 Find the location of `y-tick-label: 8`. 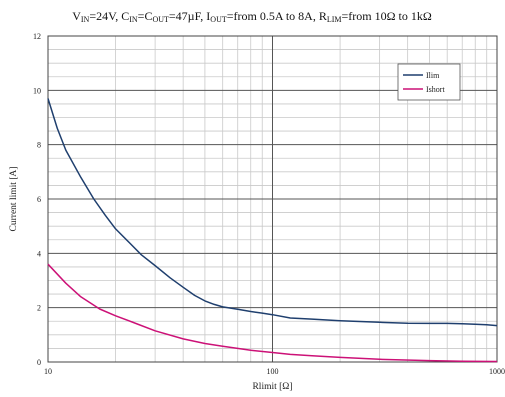

y-tick-label: 8 is located at coordinates (39, 145).